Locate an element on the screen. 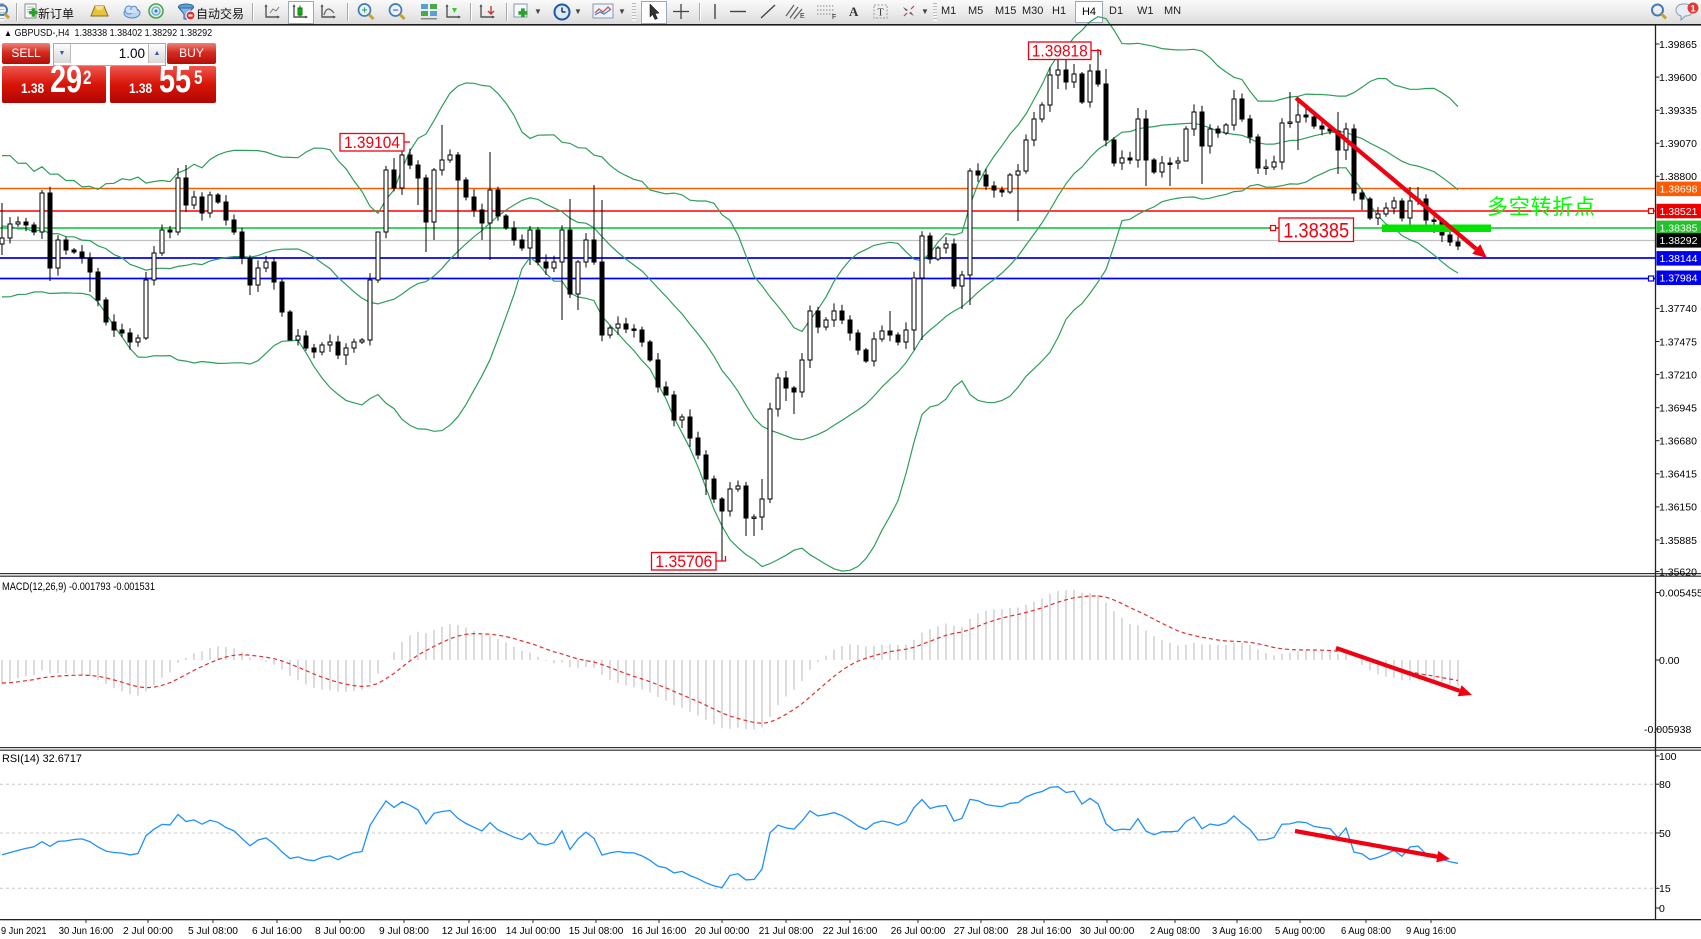 The image size is (1701, 939). svg-text: 27 Jul 08:00 is located at coordinates (981, 931).